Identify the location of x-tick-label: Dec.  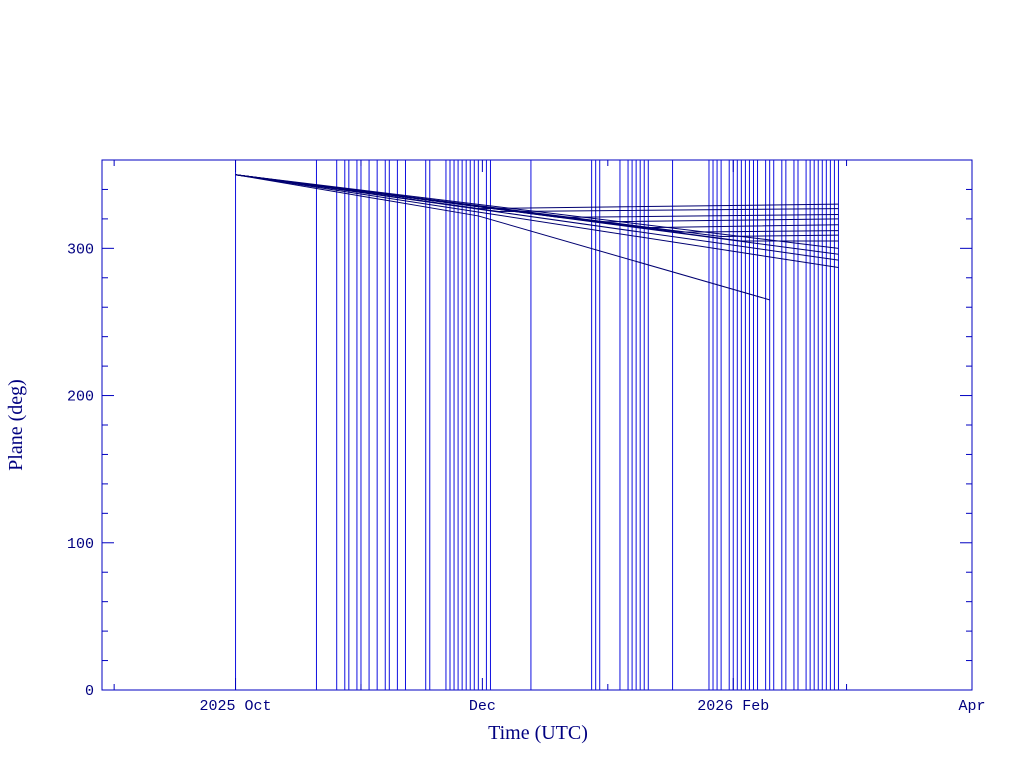
(482, 706).